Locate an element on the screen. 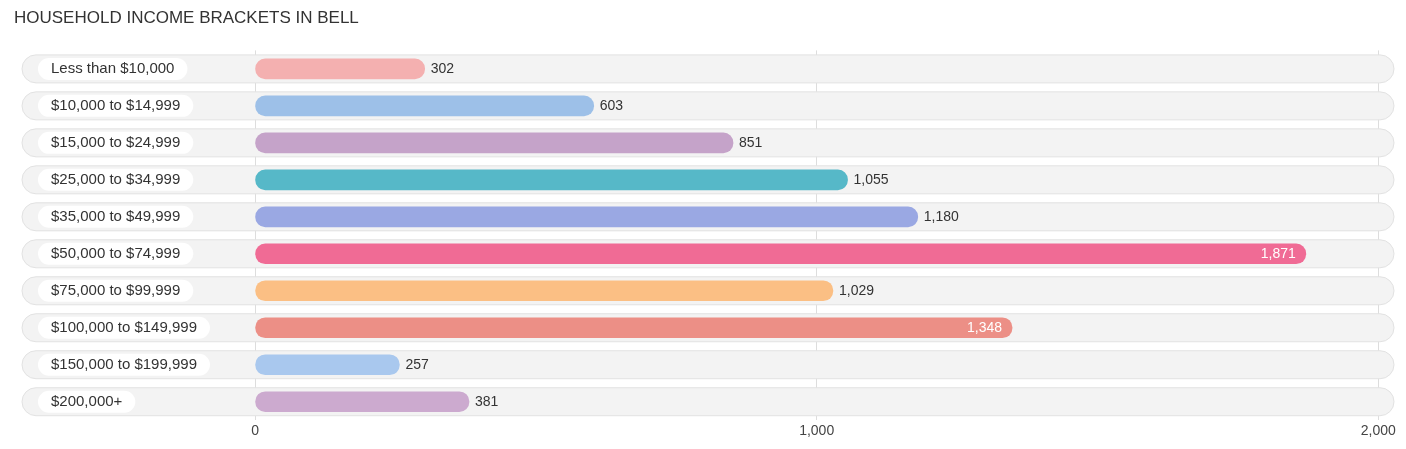 The image size is (1406, 449). x-tick-label: 0 is located at coordinates (255, 430).